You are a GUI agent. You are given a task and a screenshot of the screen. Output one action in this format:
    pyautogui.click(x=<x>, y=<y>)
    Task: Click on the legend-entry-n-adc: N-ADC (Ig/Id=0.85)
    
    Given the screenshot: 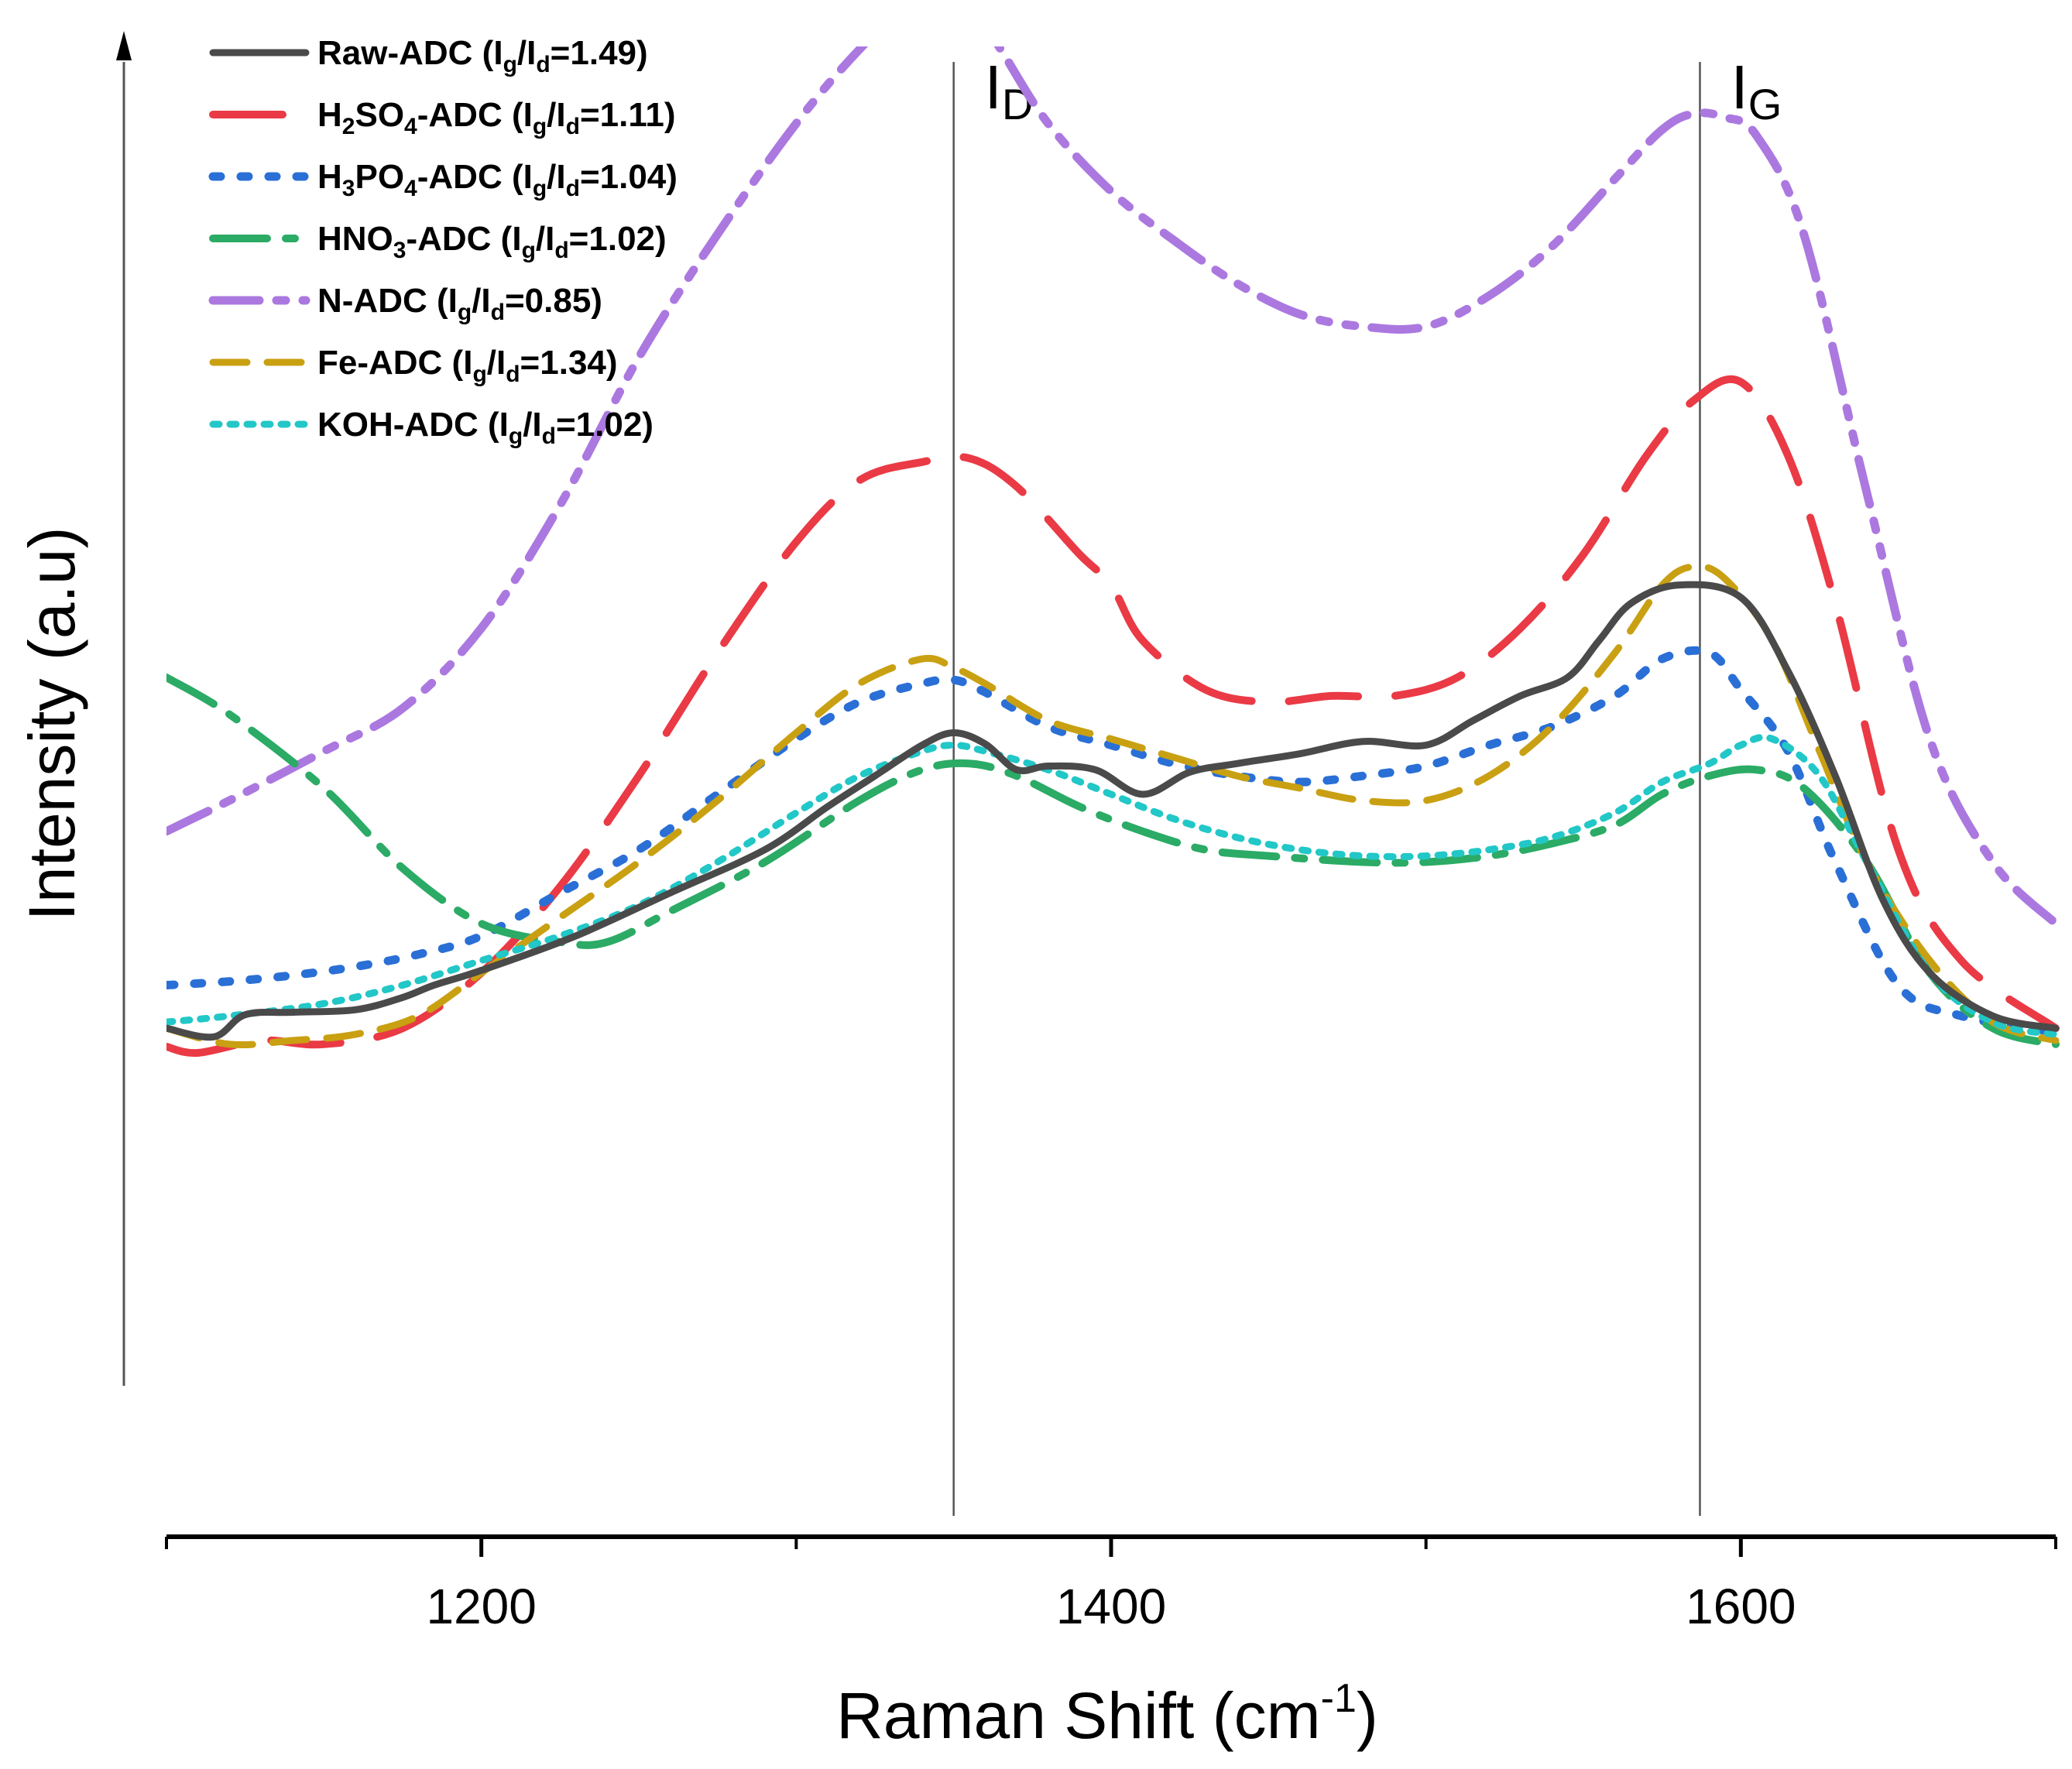 What is the action you would take?
    pyautogui.click(x=459, y=303)
    